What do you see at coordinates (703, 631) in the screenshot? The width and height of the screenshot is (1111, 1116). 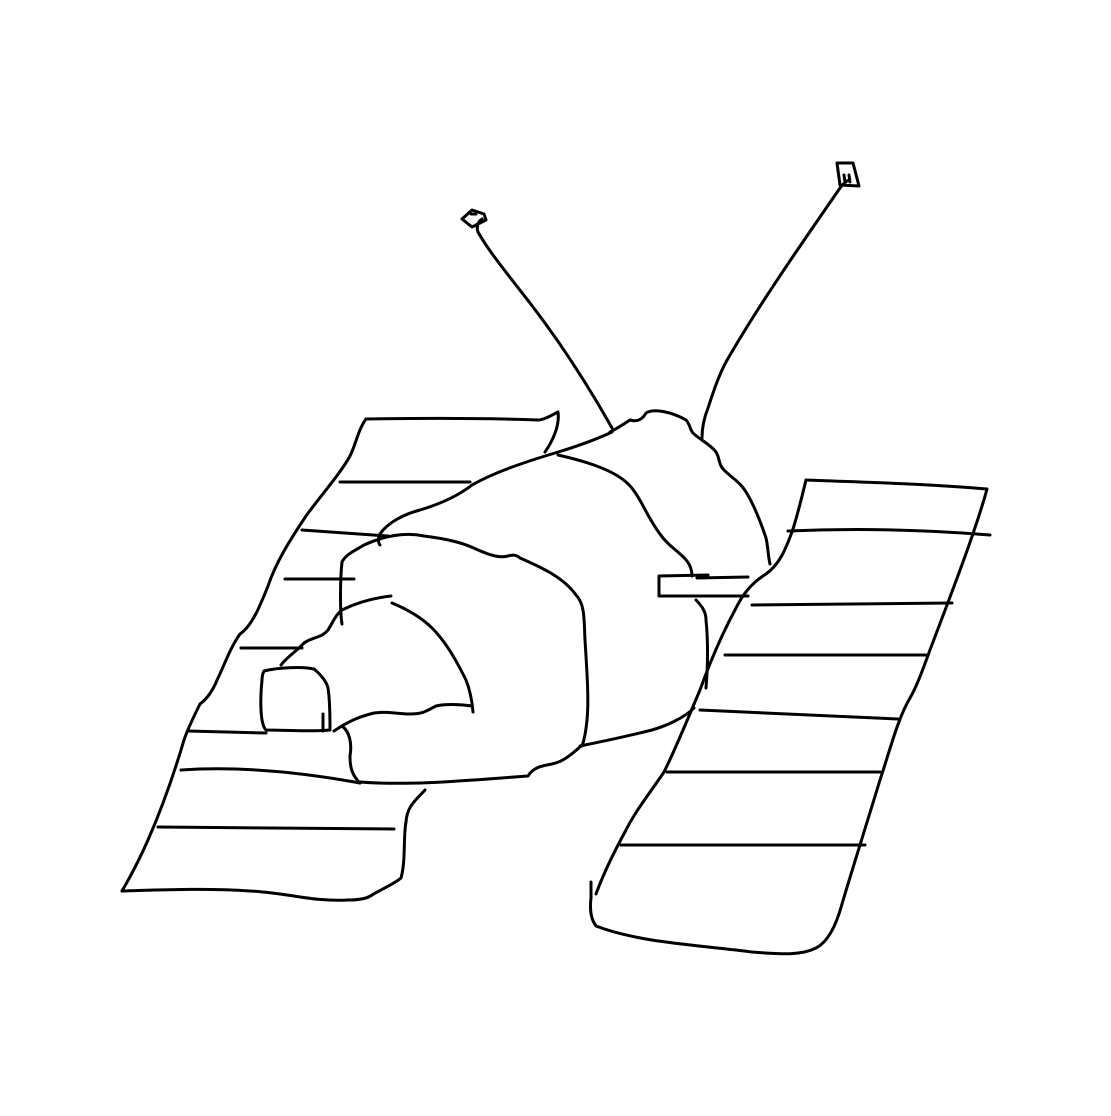 I see `body-connector-bracket` at bounding box center [703, 631].